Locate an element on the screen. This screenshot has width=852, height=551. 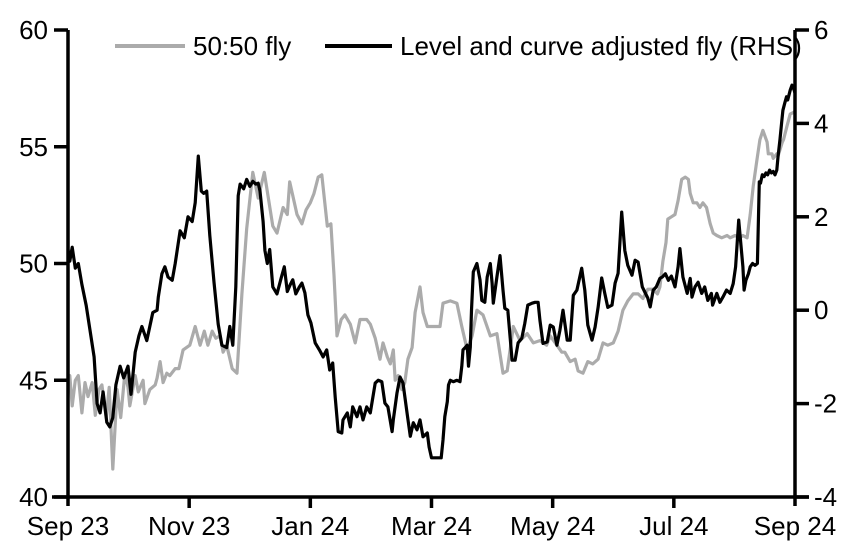
right-axis-tick-label: 0 is located at coordinates (821, 310).